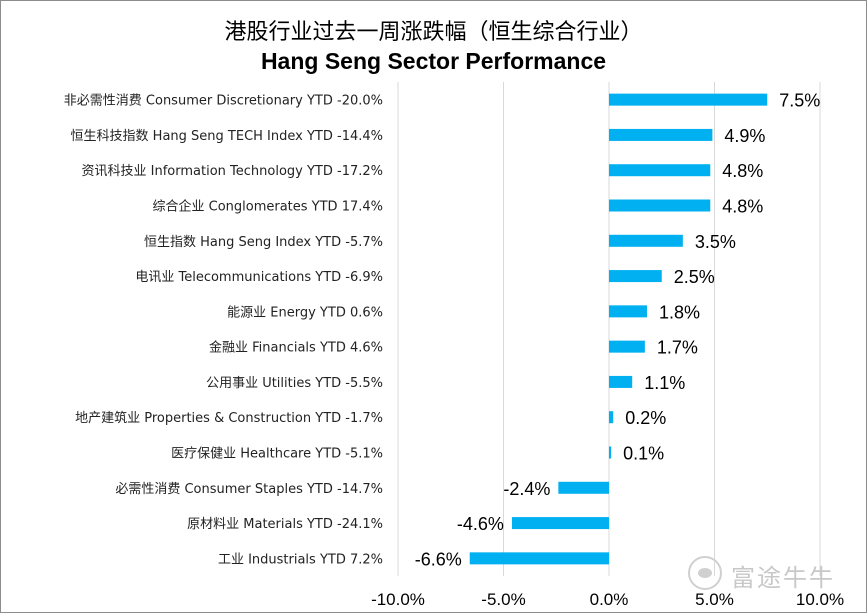 The width and height of the screenshot is (867, 613). I want to click on data-label-4: 3.5%, so click(715, 242).